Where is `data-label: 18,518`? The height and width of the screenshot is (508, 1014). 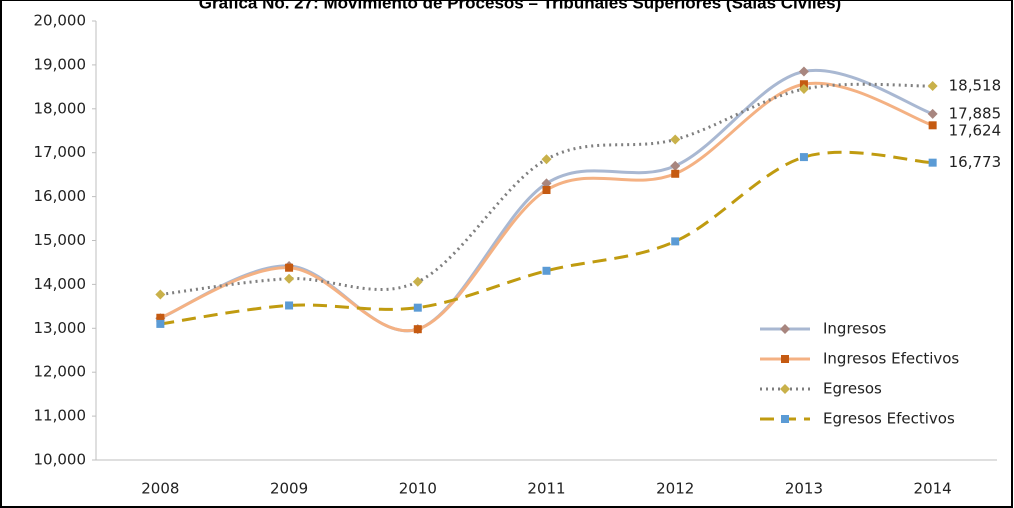 data-label: 18,518 is located at coordinates (975, 86).